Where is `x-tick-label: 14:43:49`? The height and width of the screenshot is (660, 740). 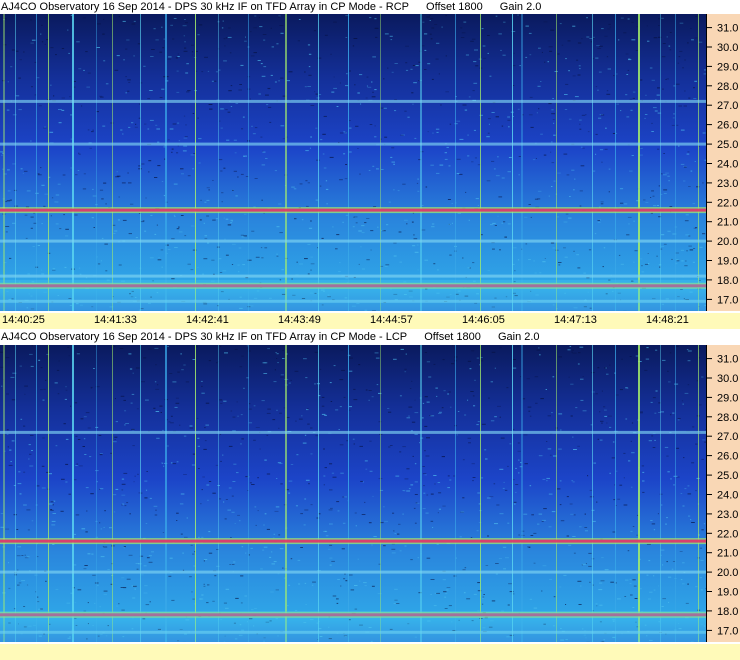
x-tick-label: 14:43:49 is located at coordinates (299, 320).